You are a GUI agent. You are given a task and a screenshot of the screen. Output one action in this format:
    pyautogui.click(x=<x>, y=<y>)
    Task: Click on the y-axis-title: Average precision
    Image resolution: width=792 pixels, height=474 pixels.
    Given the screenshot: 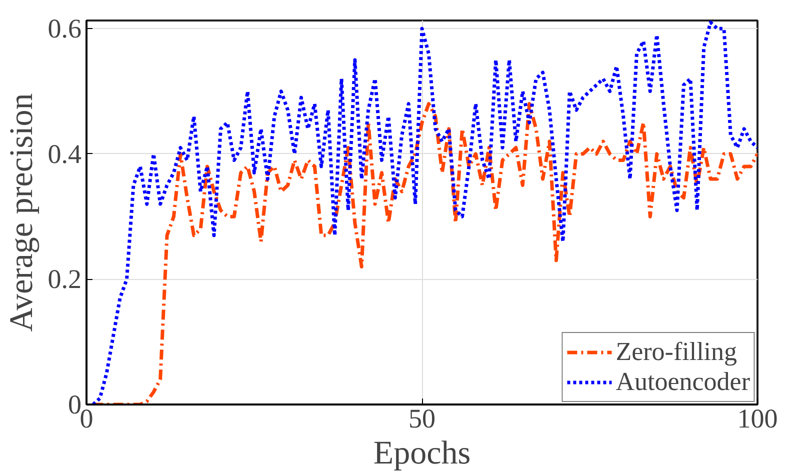 What is the action you would take?
    pyautogui.click(x=22, y=212)
    